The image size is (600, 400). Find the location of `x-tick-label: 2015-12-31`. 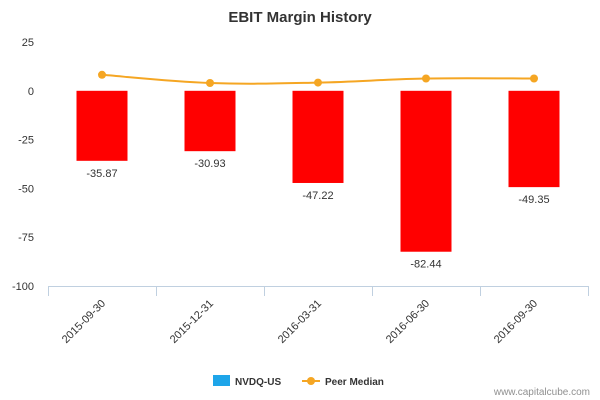

x-tick-label: 2015-12-31 is located at coordinates (192, 322).